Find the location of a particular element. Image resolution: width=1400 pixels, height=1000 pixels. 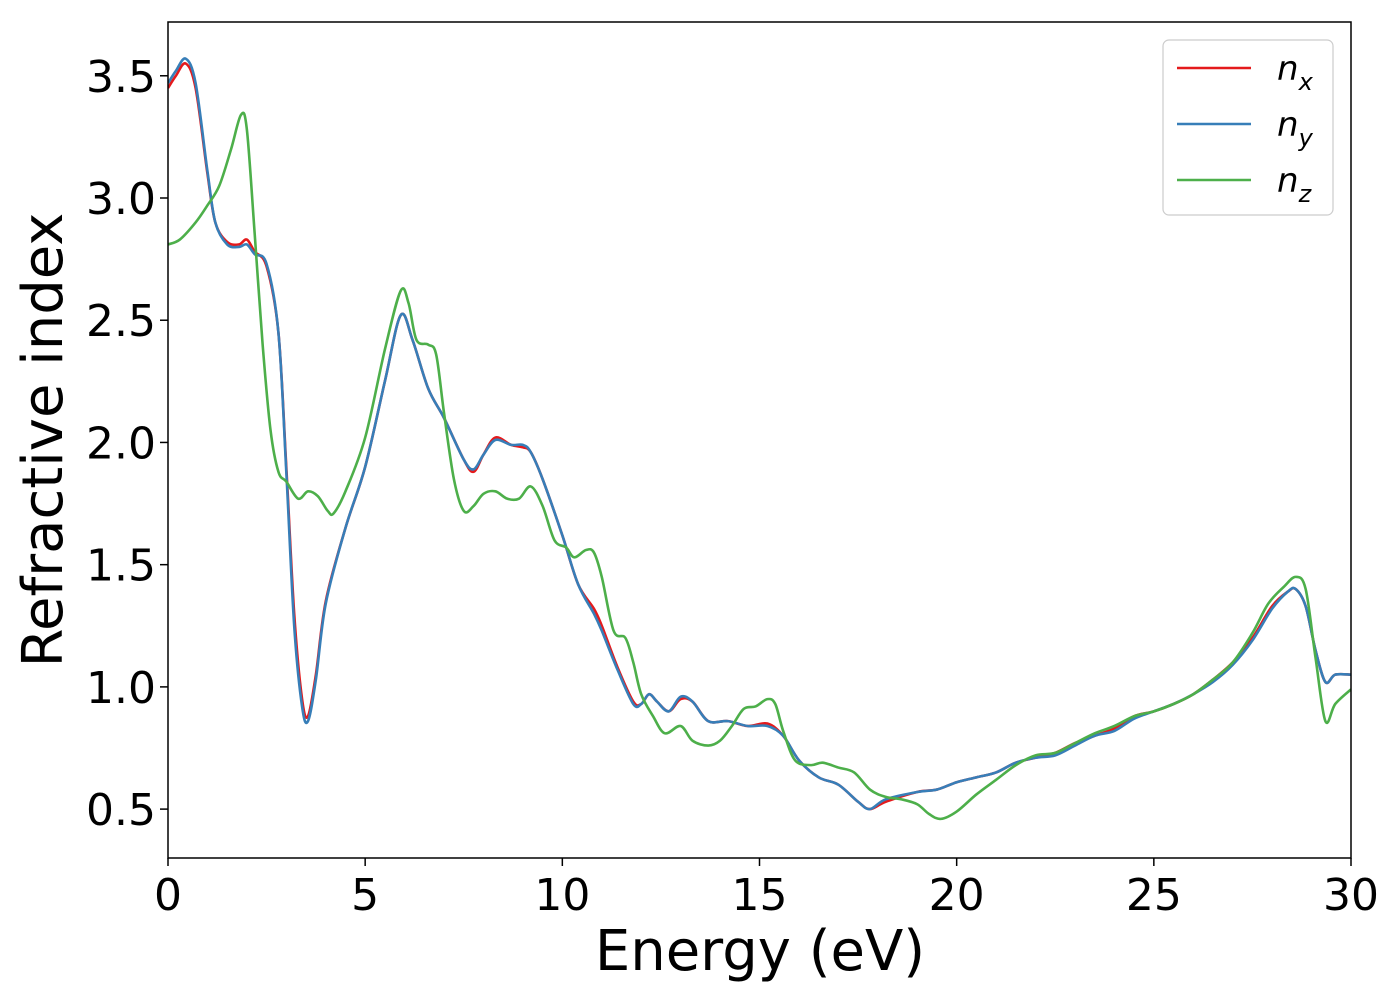

legend-box is located at coordinates (1248, 127).